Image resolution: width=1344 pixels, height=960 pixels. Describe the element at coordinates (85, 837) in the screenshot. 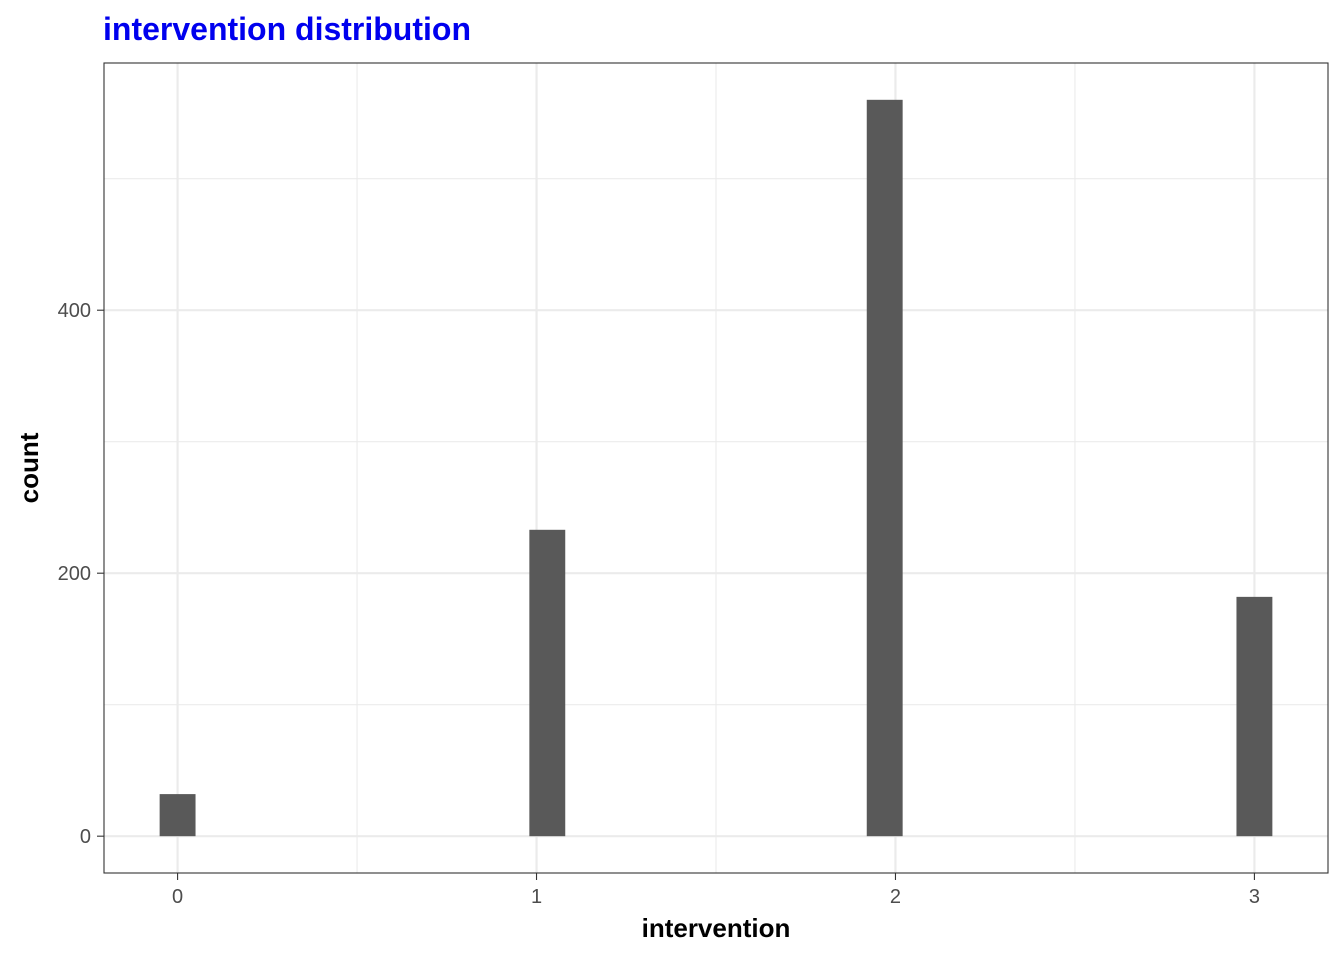

I see `y-tick-label: 0` at that location.